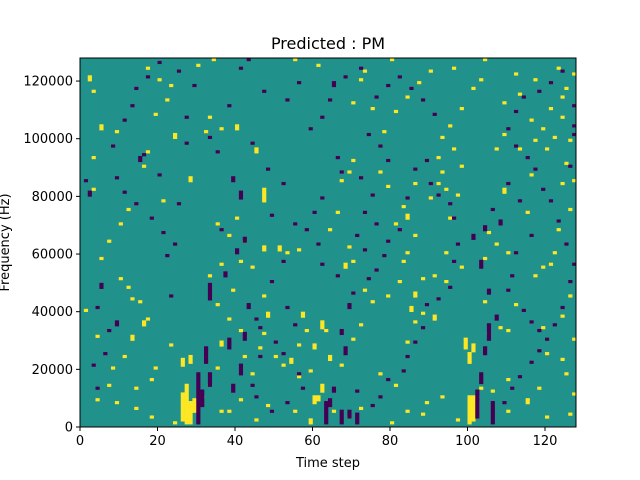 This screenshot has width=640, height=480. Describe the element at coordinates (328, 43) in the screenshot. I see `chart-title: Predicted : PM` at that location.